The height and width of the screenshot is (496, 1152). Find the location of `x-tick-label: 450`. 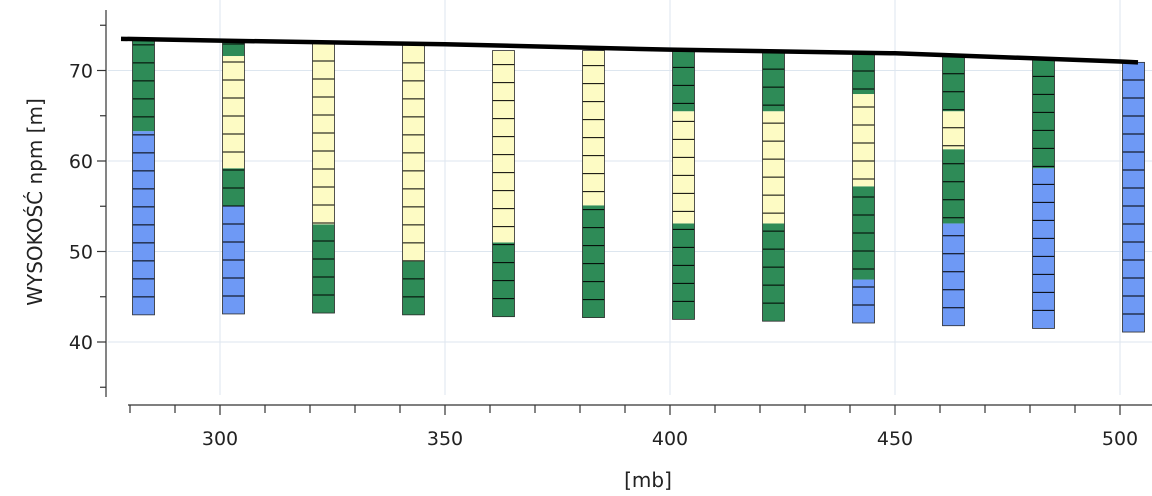

x-tick-label: 450 is located at coordinates (895, 439).